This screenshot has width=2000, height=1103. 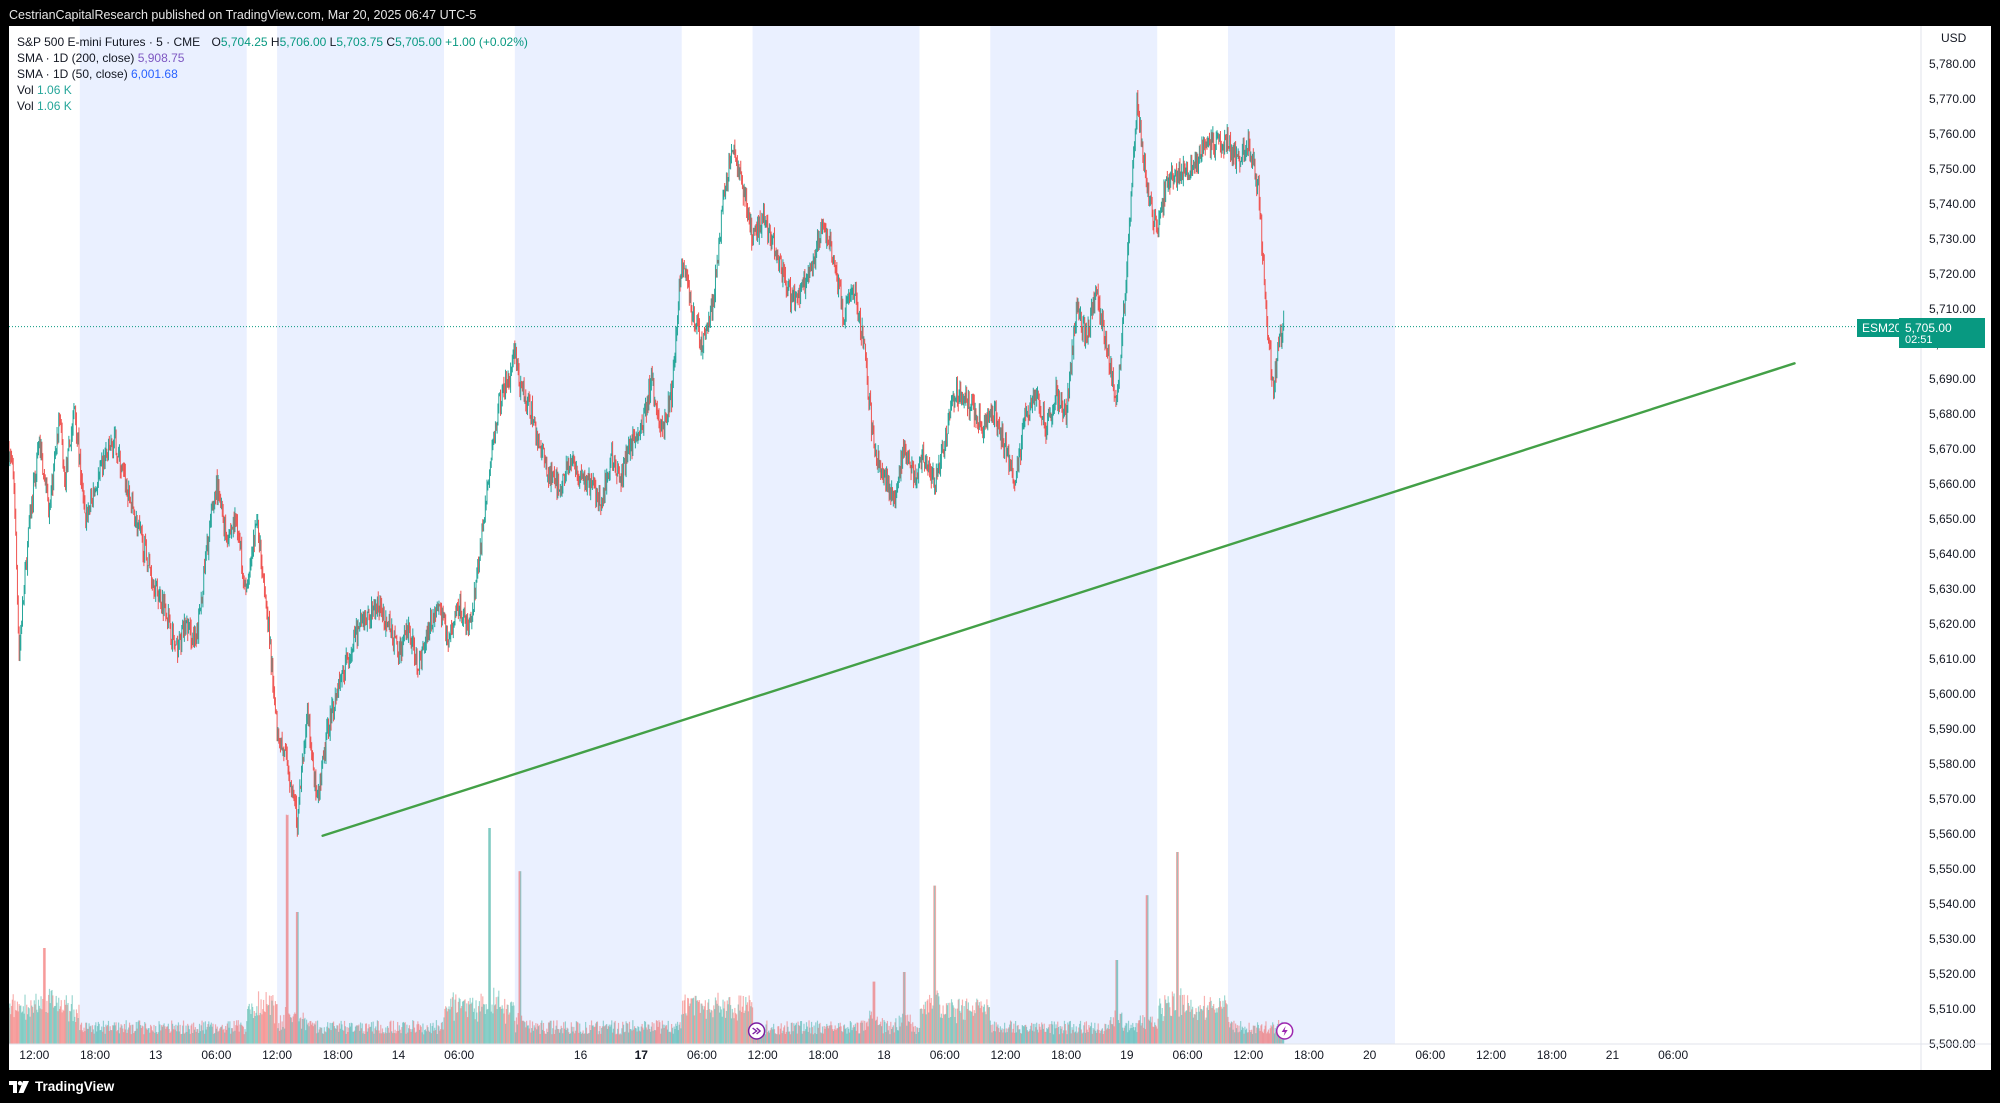 I want to click on legend-sma50-row: SMA · 1D (50, close) 6,001.68, so click(x=272, y=74).